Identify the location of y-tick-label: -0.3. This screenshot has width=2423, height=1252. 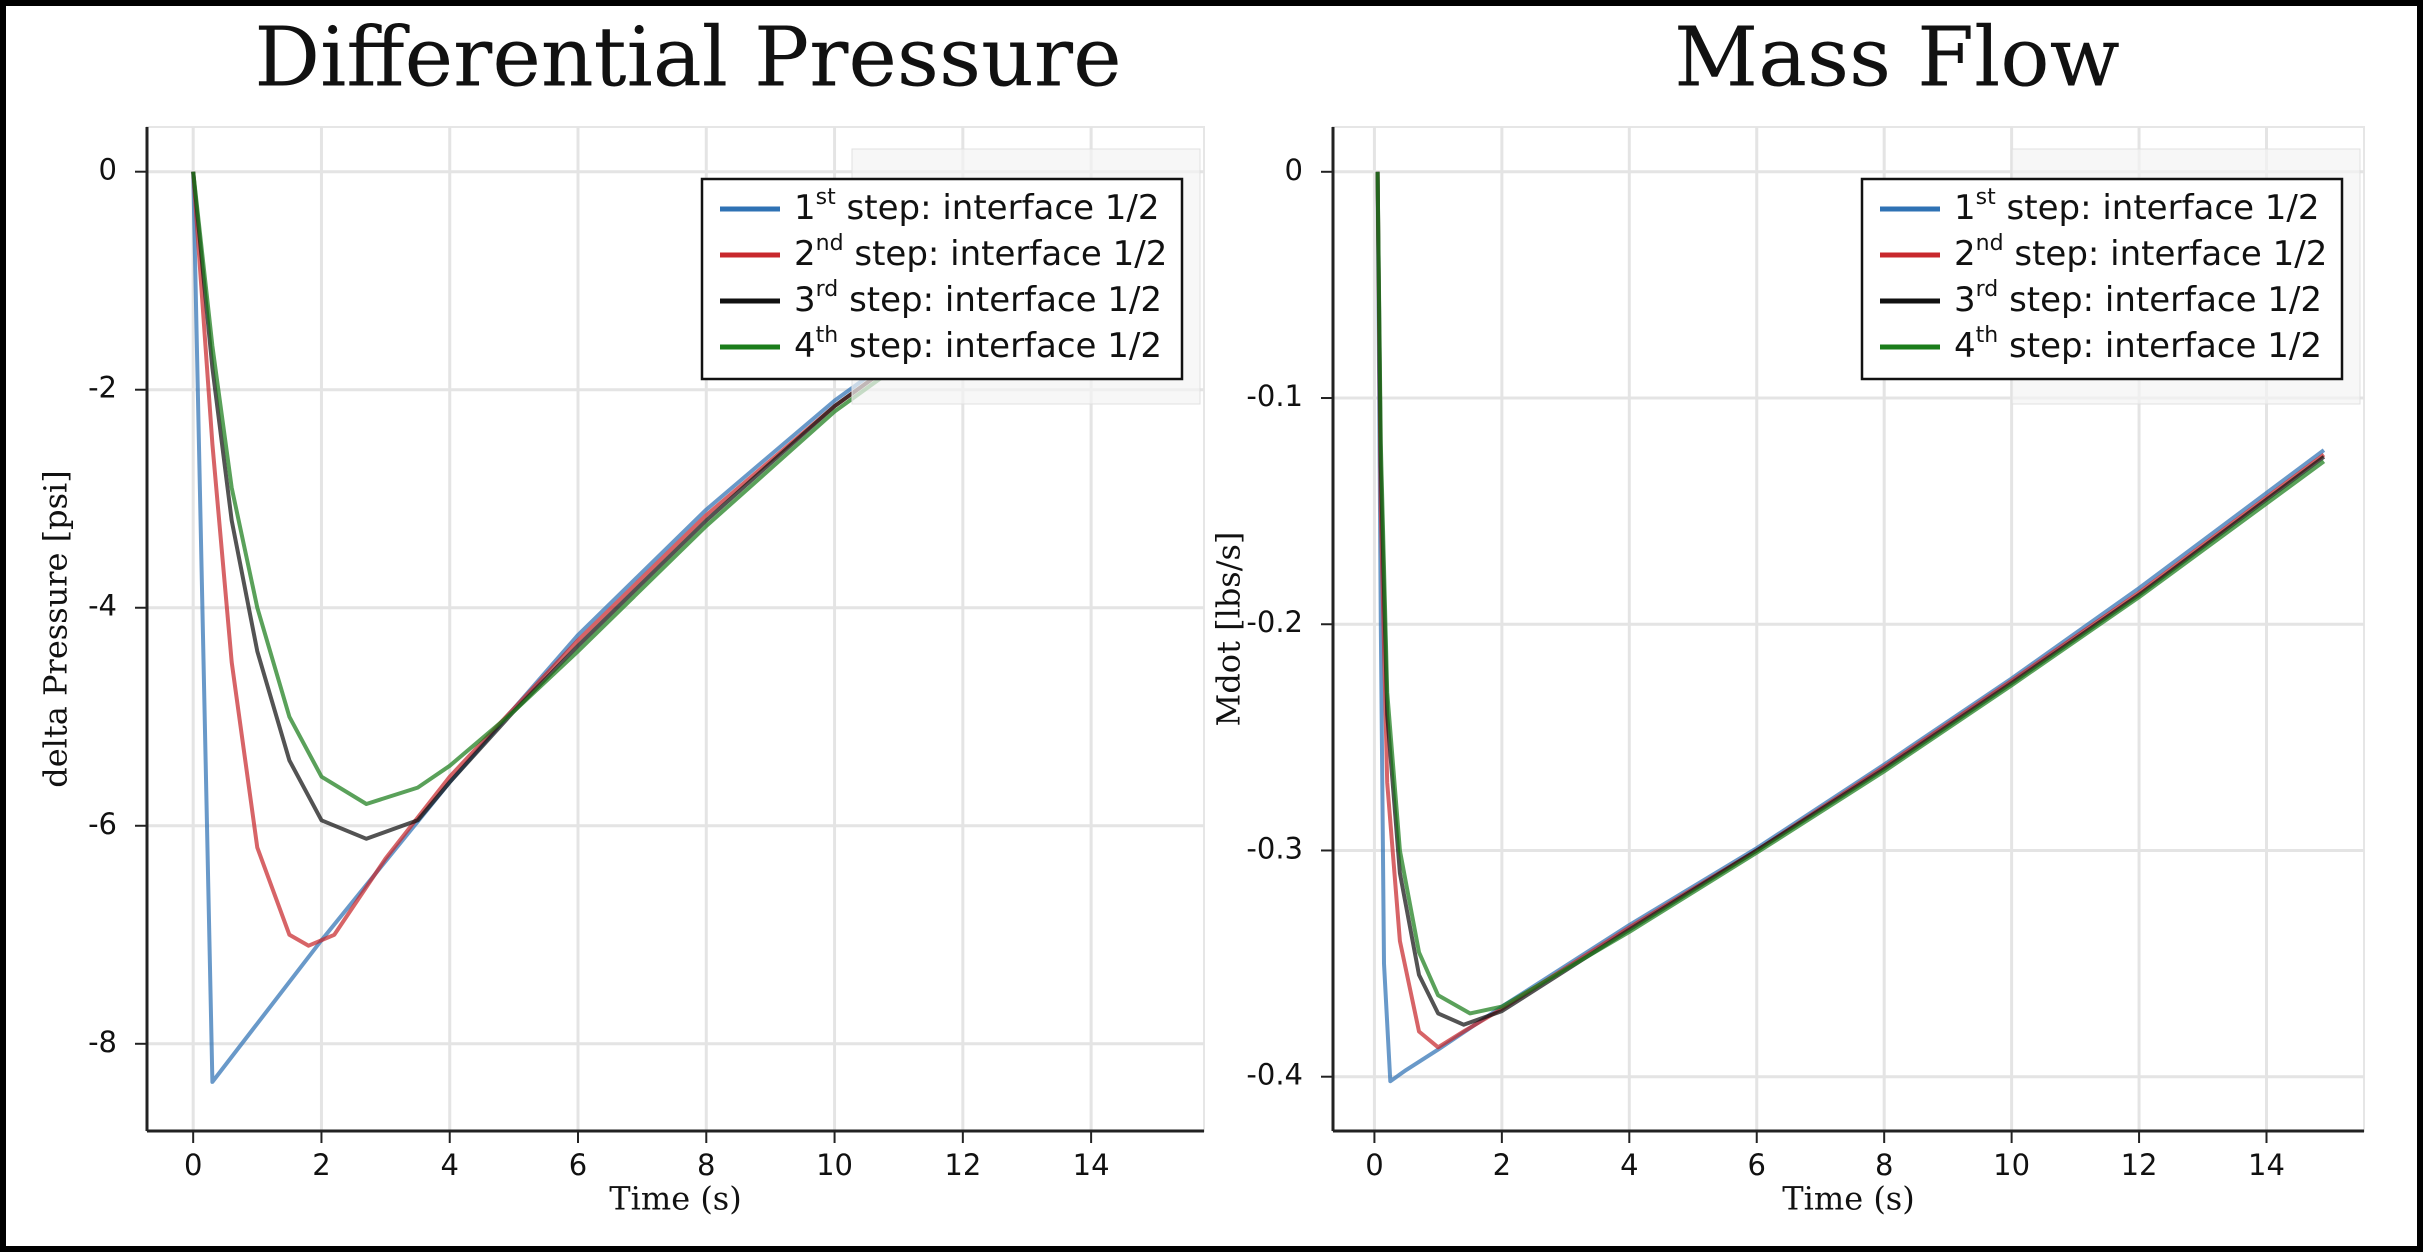
(1274, 848).